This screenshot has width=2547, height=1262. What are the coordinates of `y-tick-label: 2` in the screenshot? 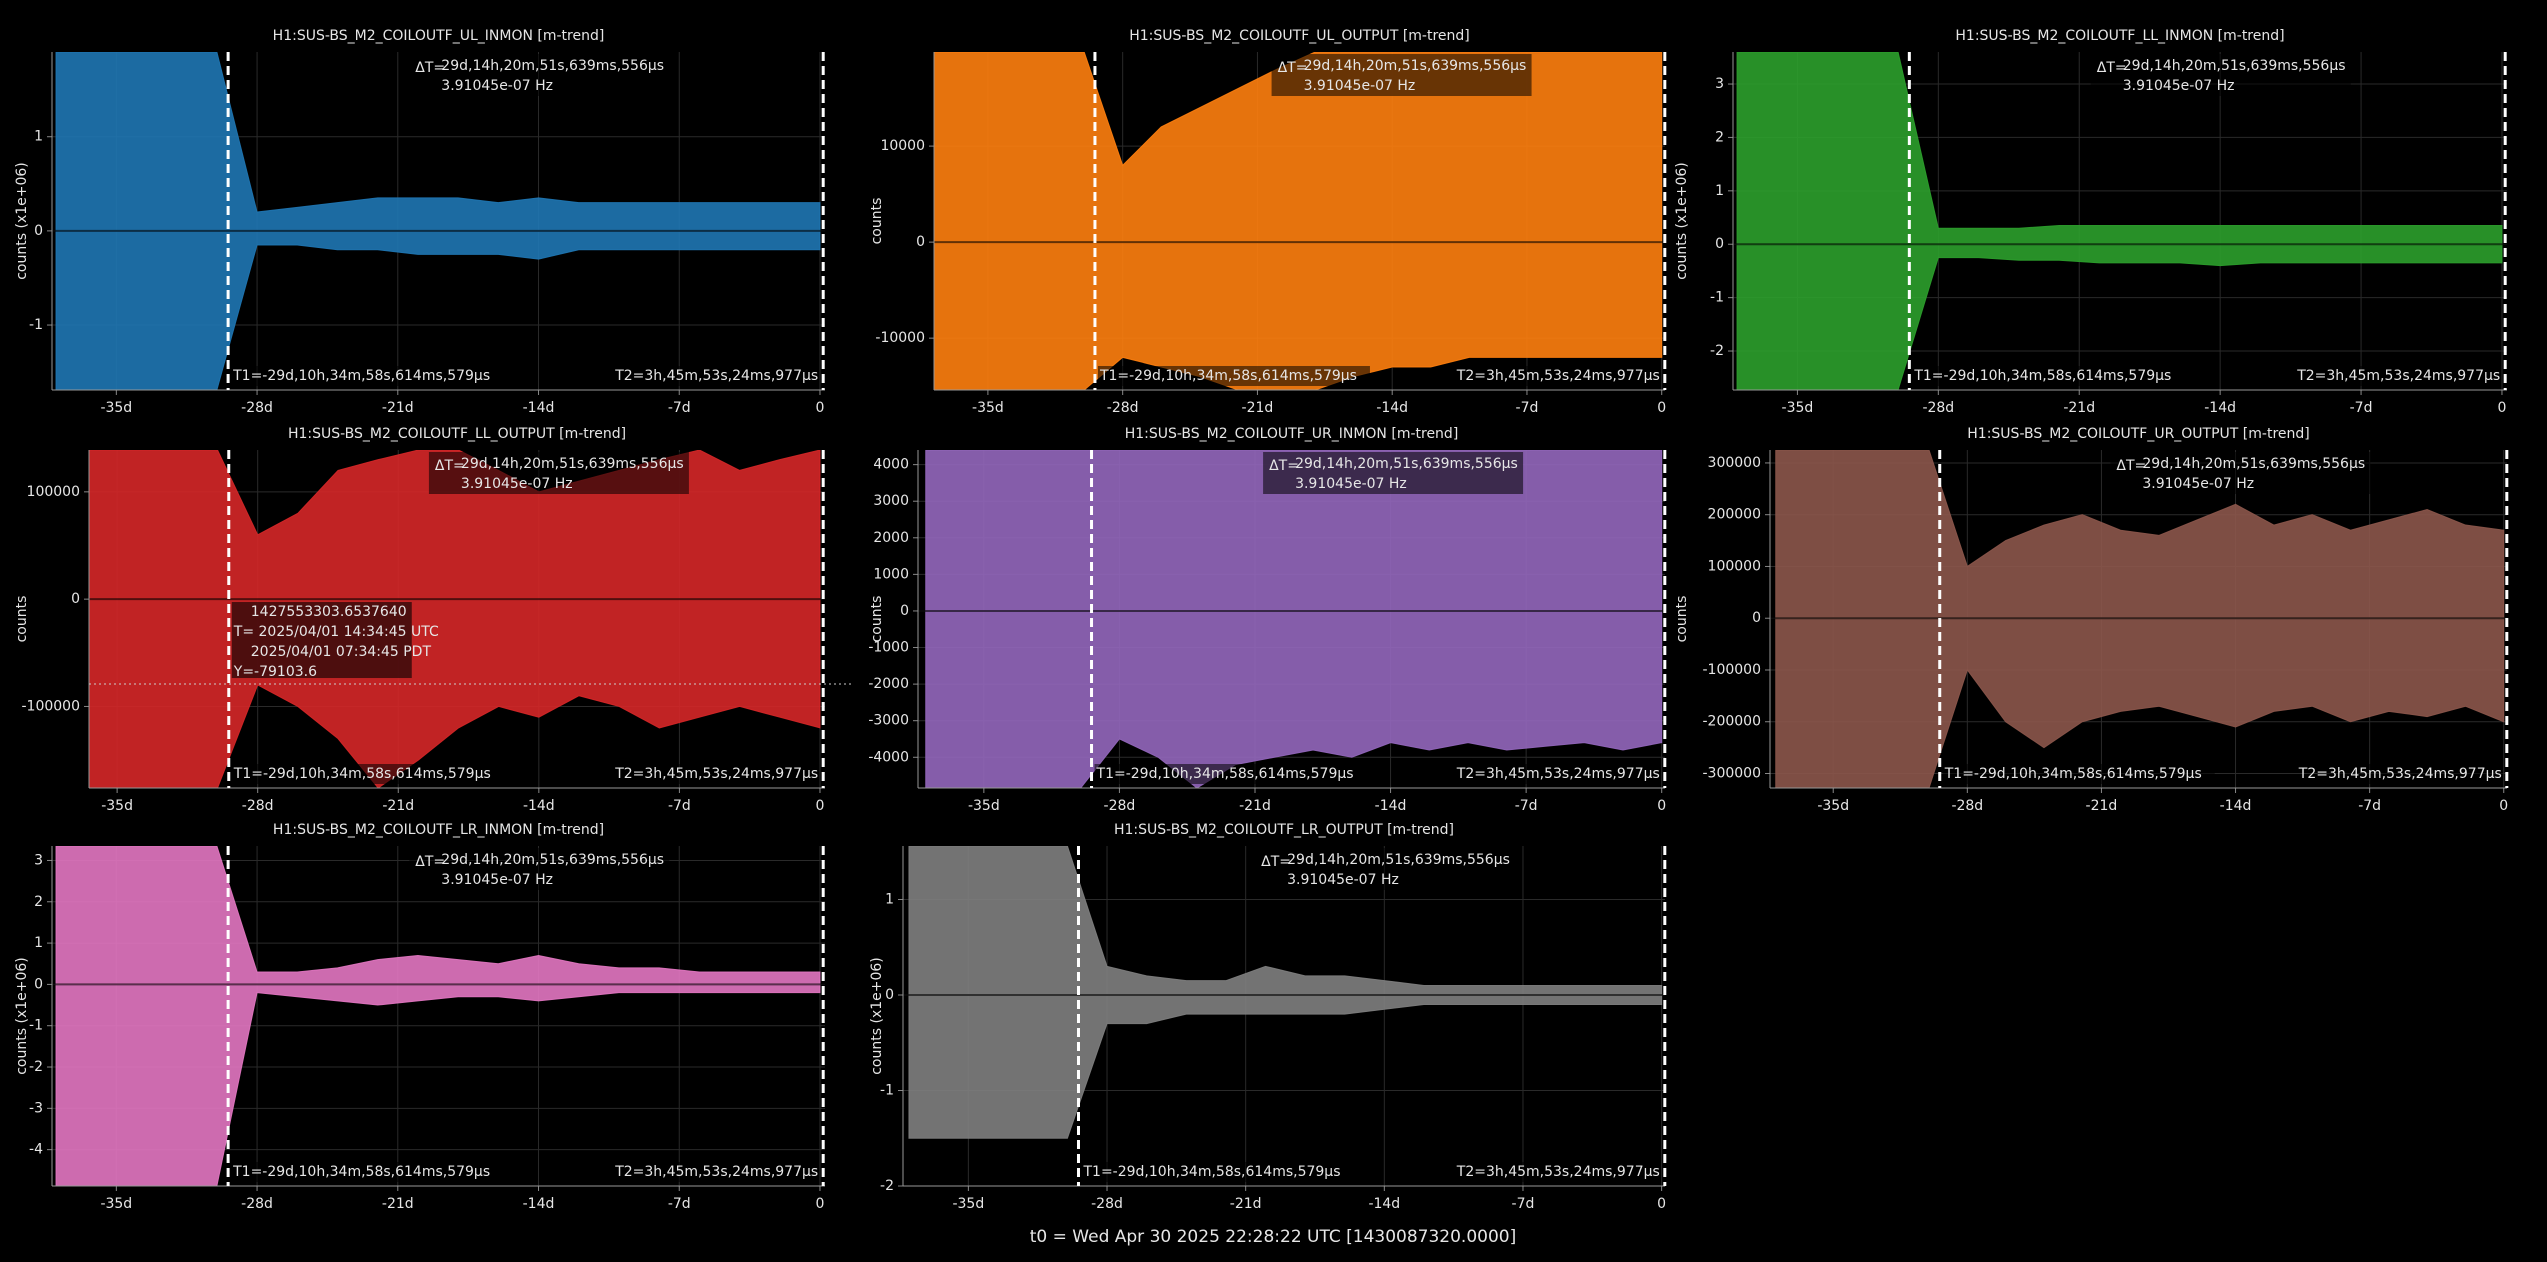 It's located at (38, 902).